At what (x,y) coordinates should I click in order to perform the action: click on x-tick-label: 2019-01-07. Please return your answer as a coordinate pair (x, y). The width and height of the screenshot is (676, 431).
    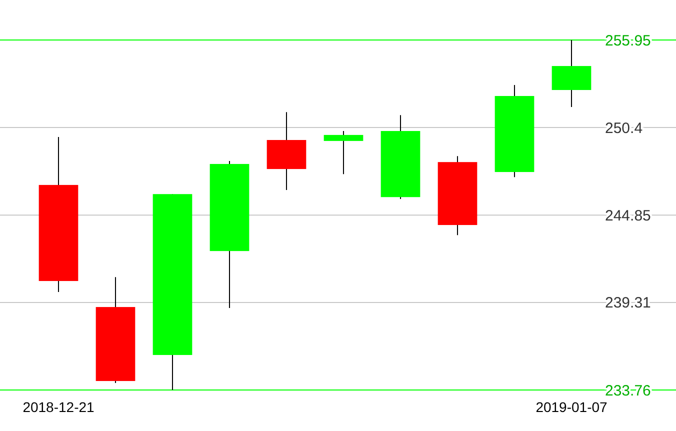
    Looking at the image, I should click on (572, 407).